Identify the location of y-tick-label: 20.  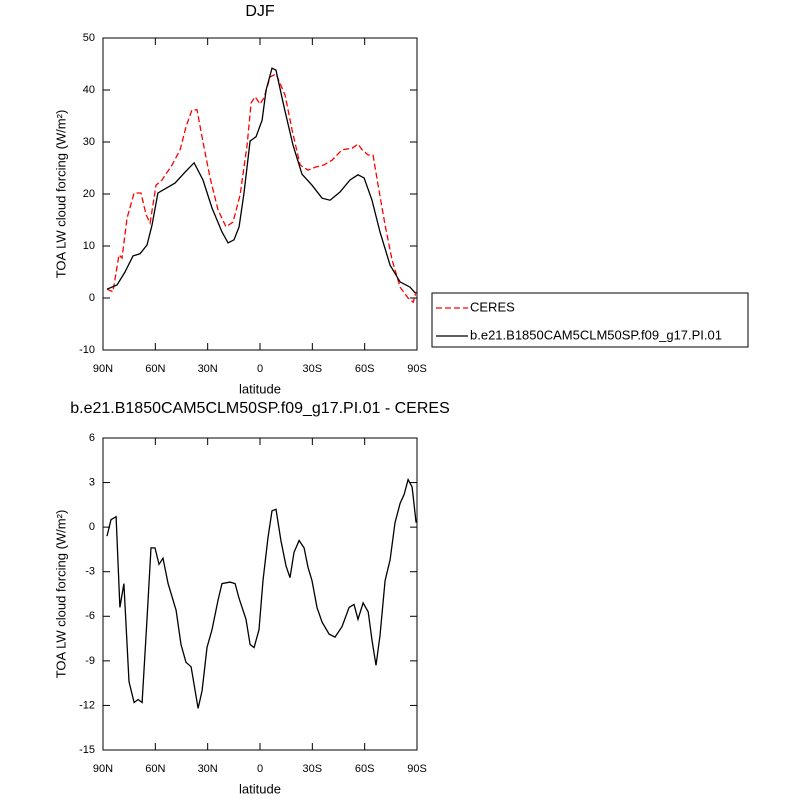
(89, 194).